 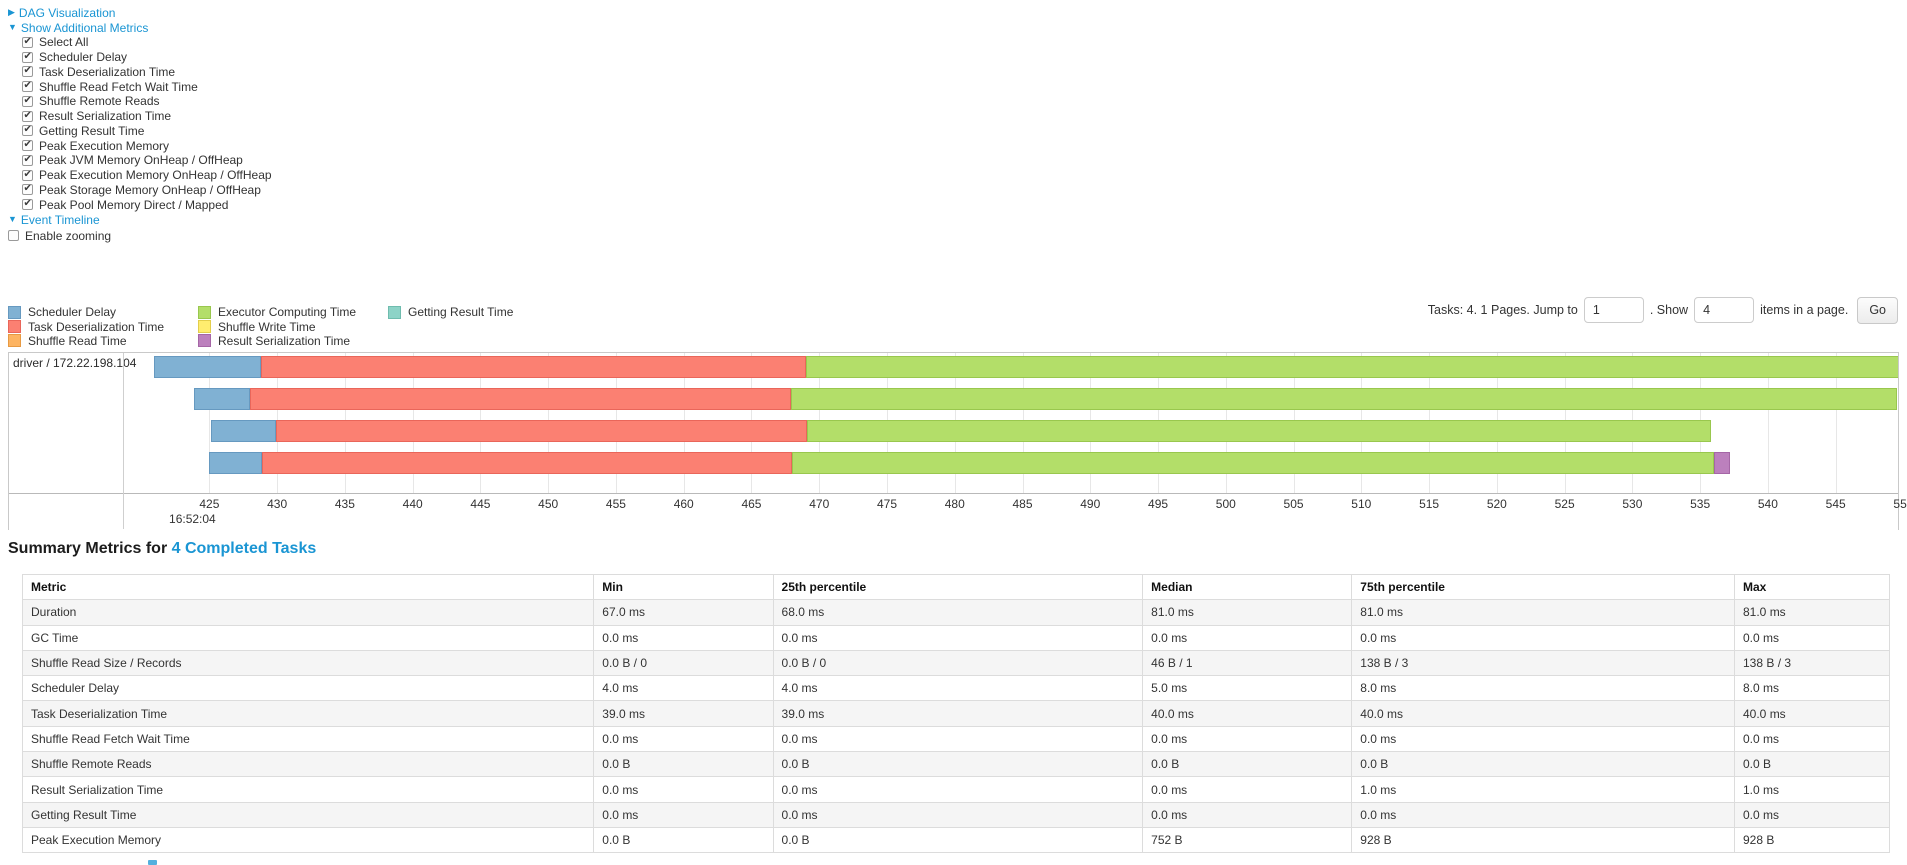 What do you see at coordinates (1877, 310) in the screenshot?
I see `go-button: Go` at bounding box center [1877, 310].